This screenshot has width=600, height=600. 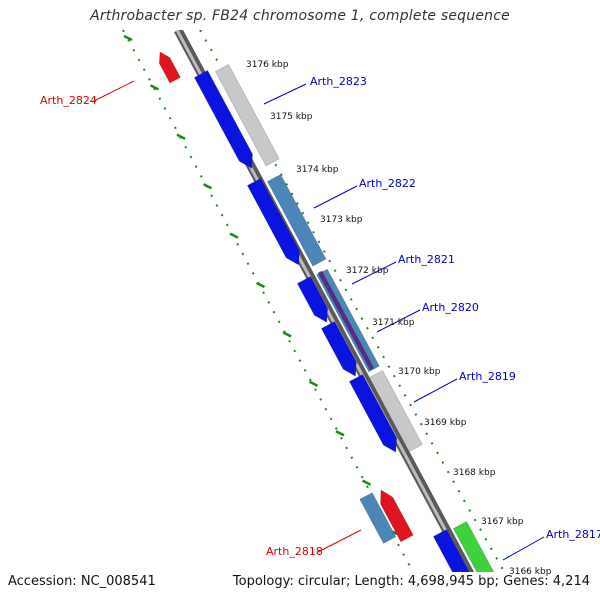 What do you see at coordinates (338, 349) in the screenshot?
I see `gene-arth-2820-forward` at bounding box center [338, 349].